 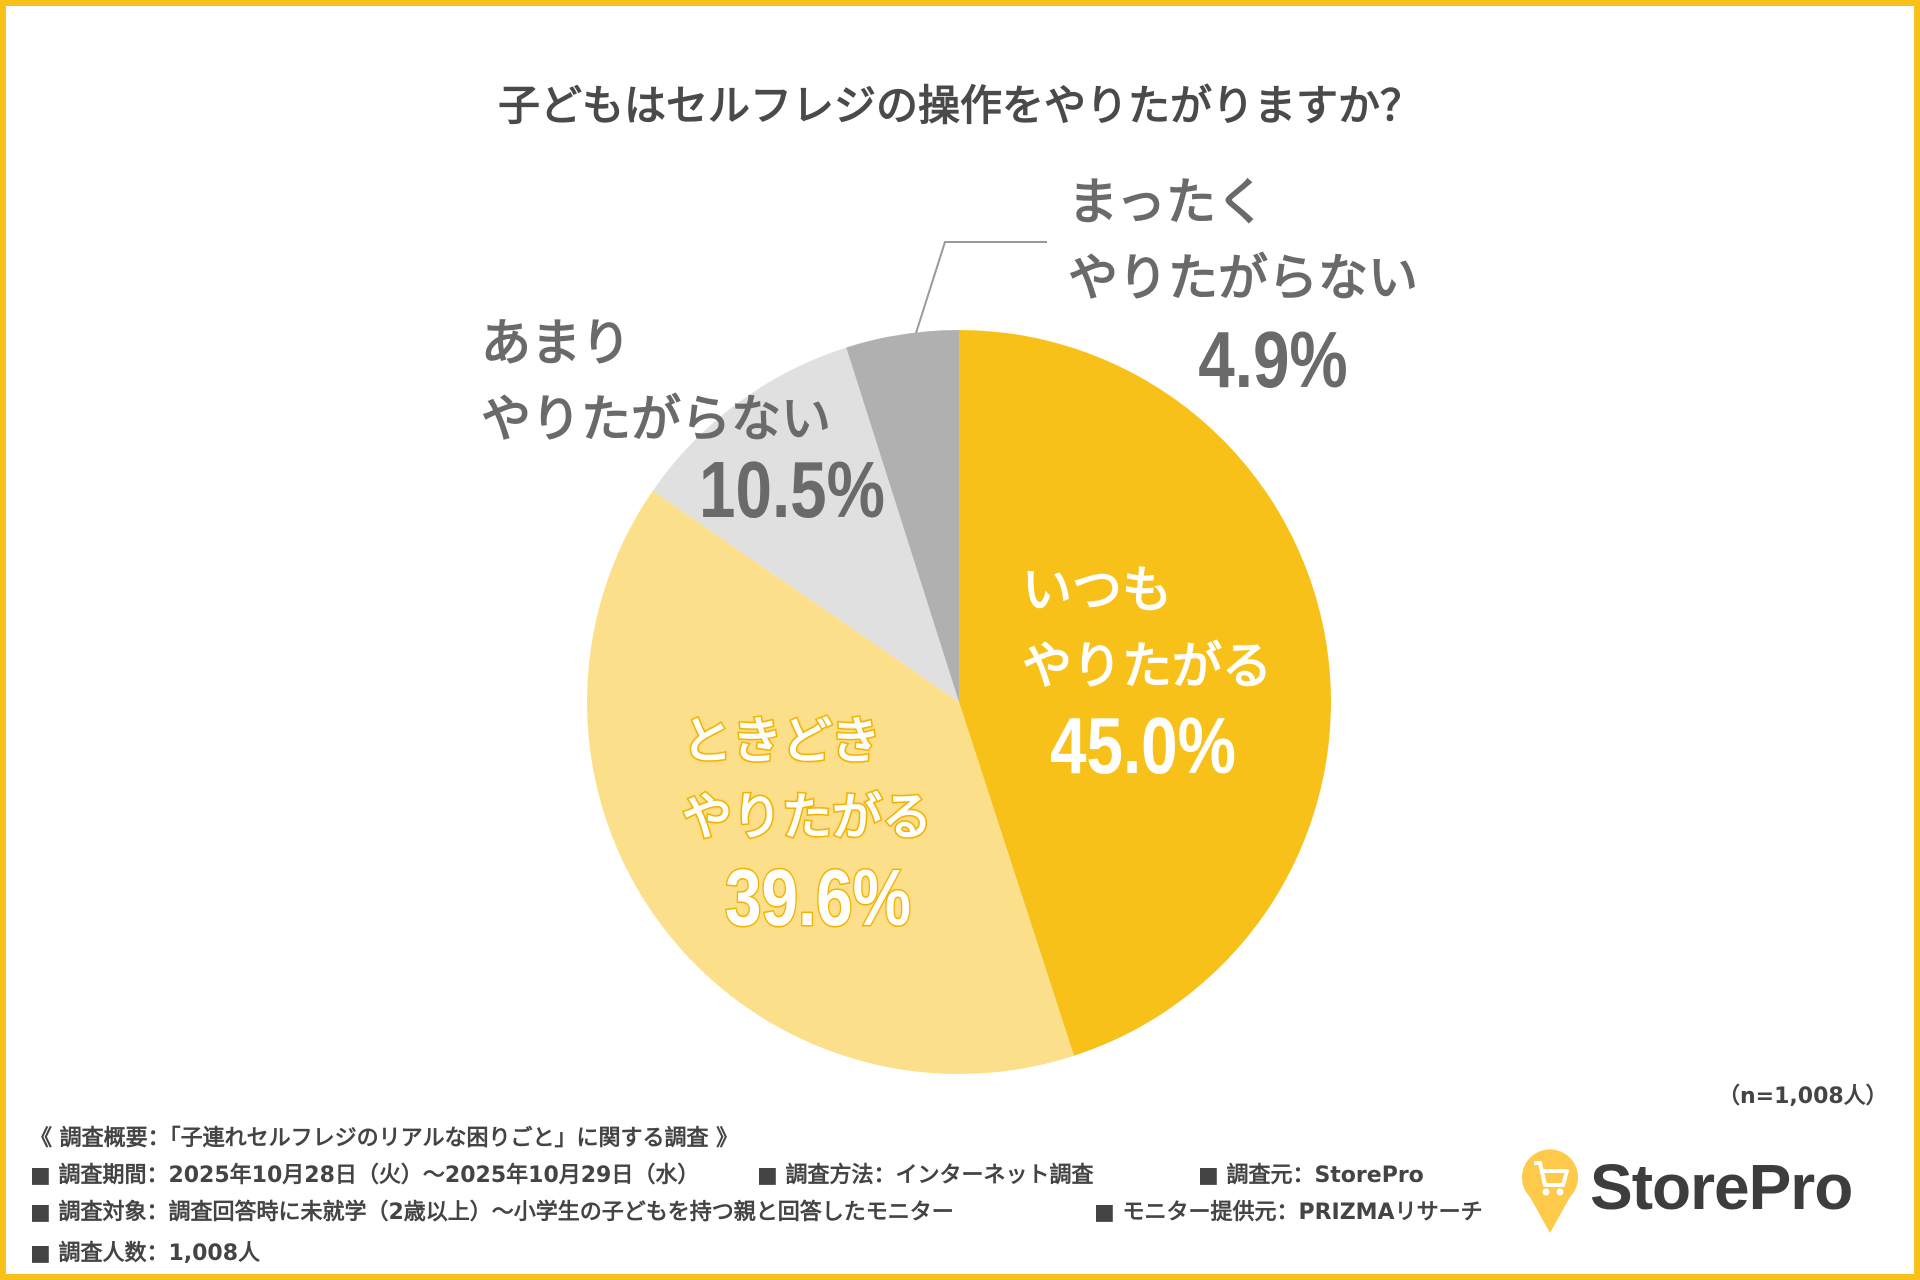 I want to click on leader-line, so click(x=981, y=287).